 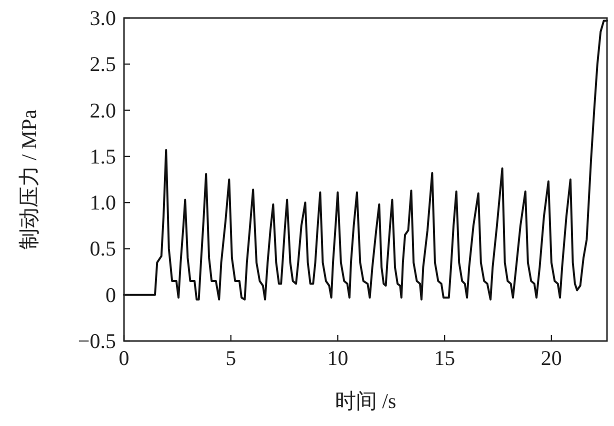 I want to click on y-tick-label: 0, so click(x=111, y=294).